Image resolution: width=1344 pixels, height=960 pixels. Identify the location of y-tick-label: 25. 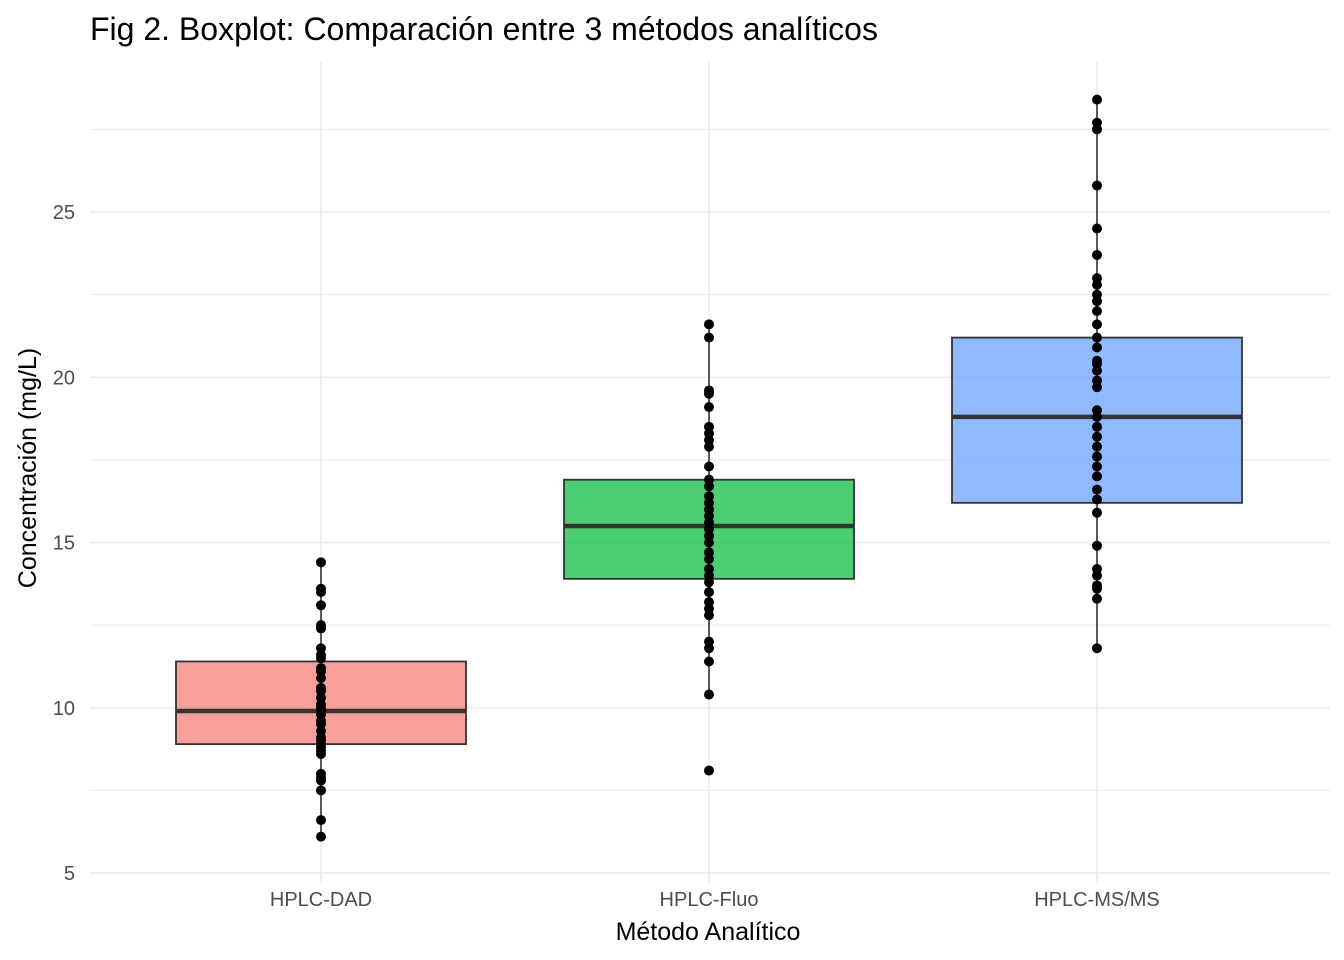
(64, 213).